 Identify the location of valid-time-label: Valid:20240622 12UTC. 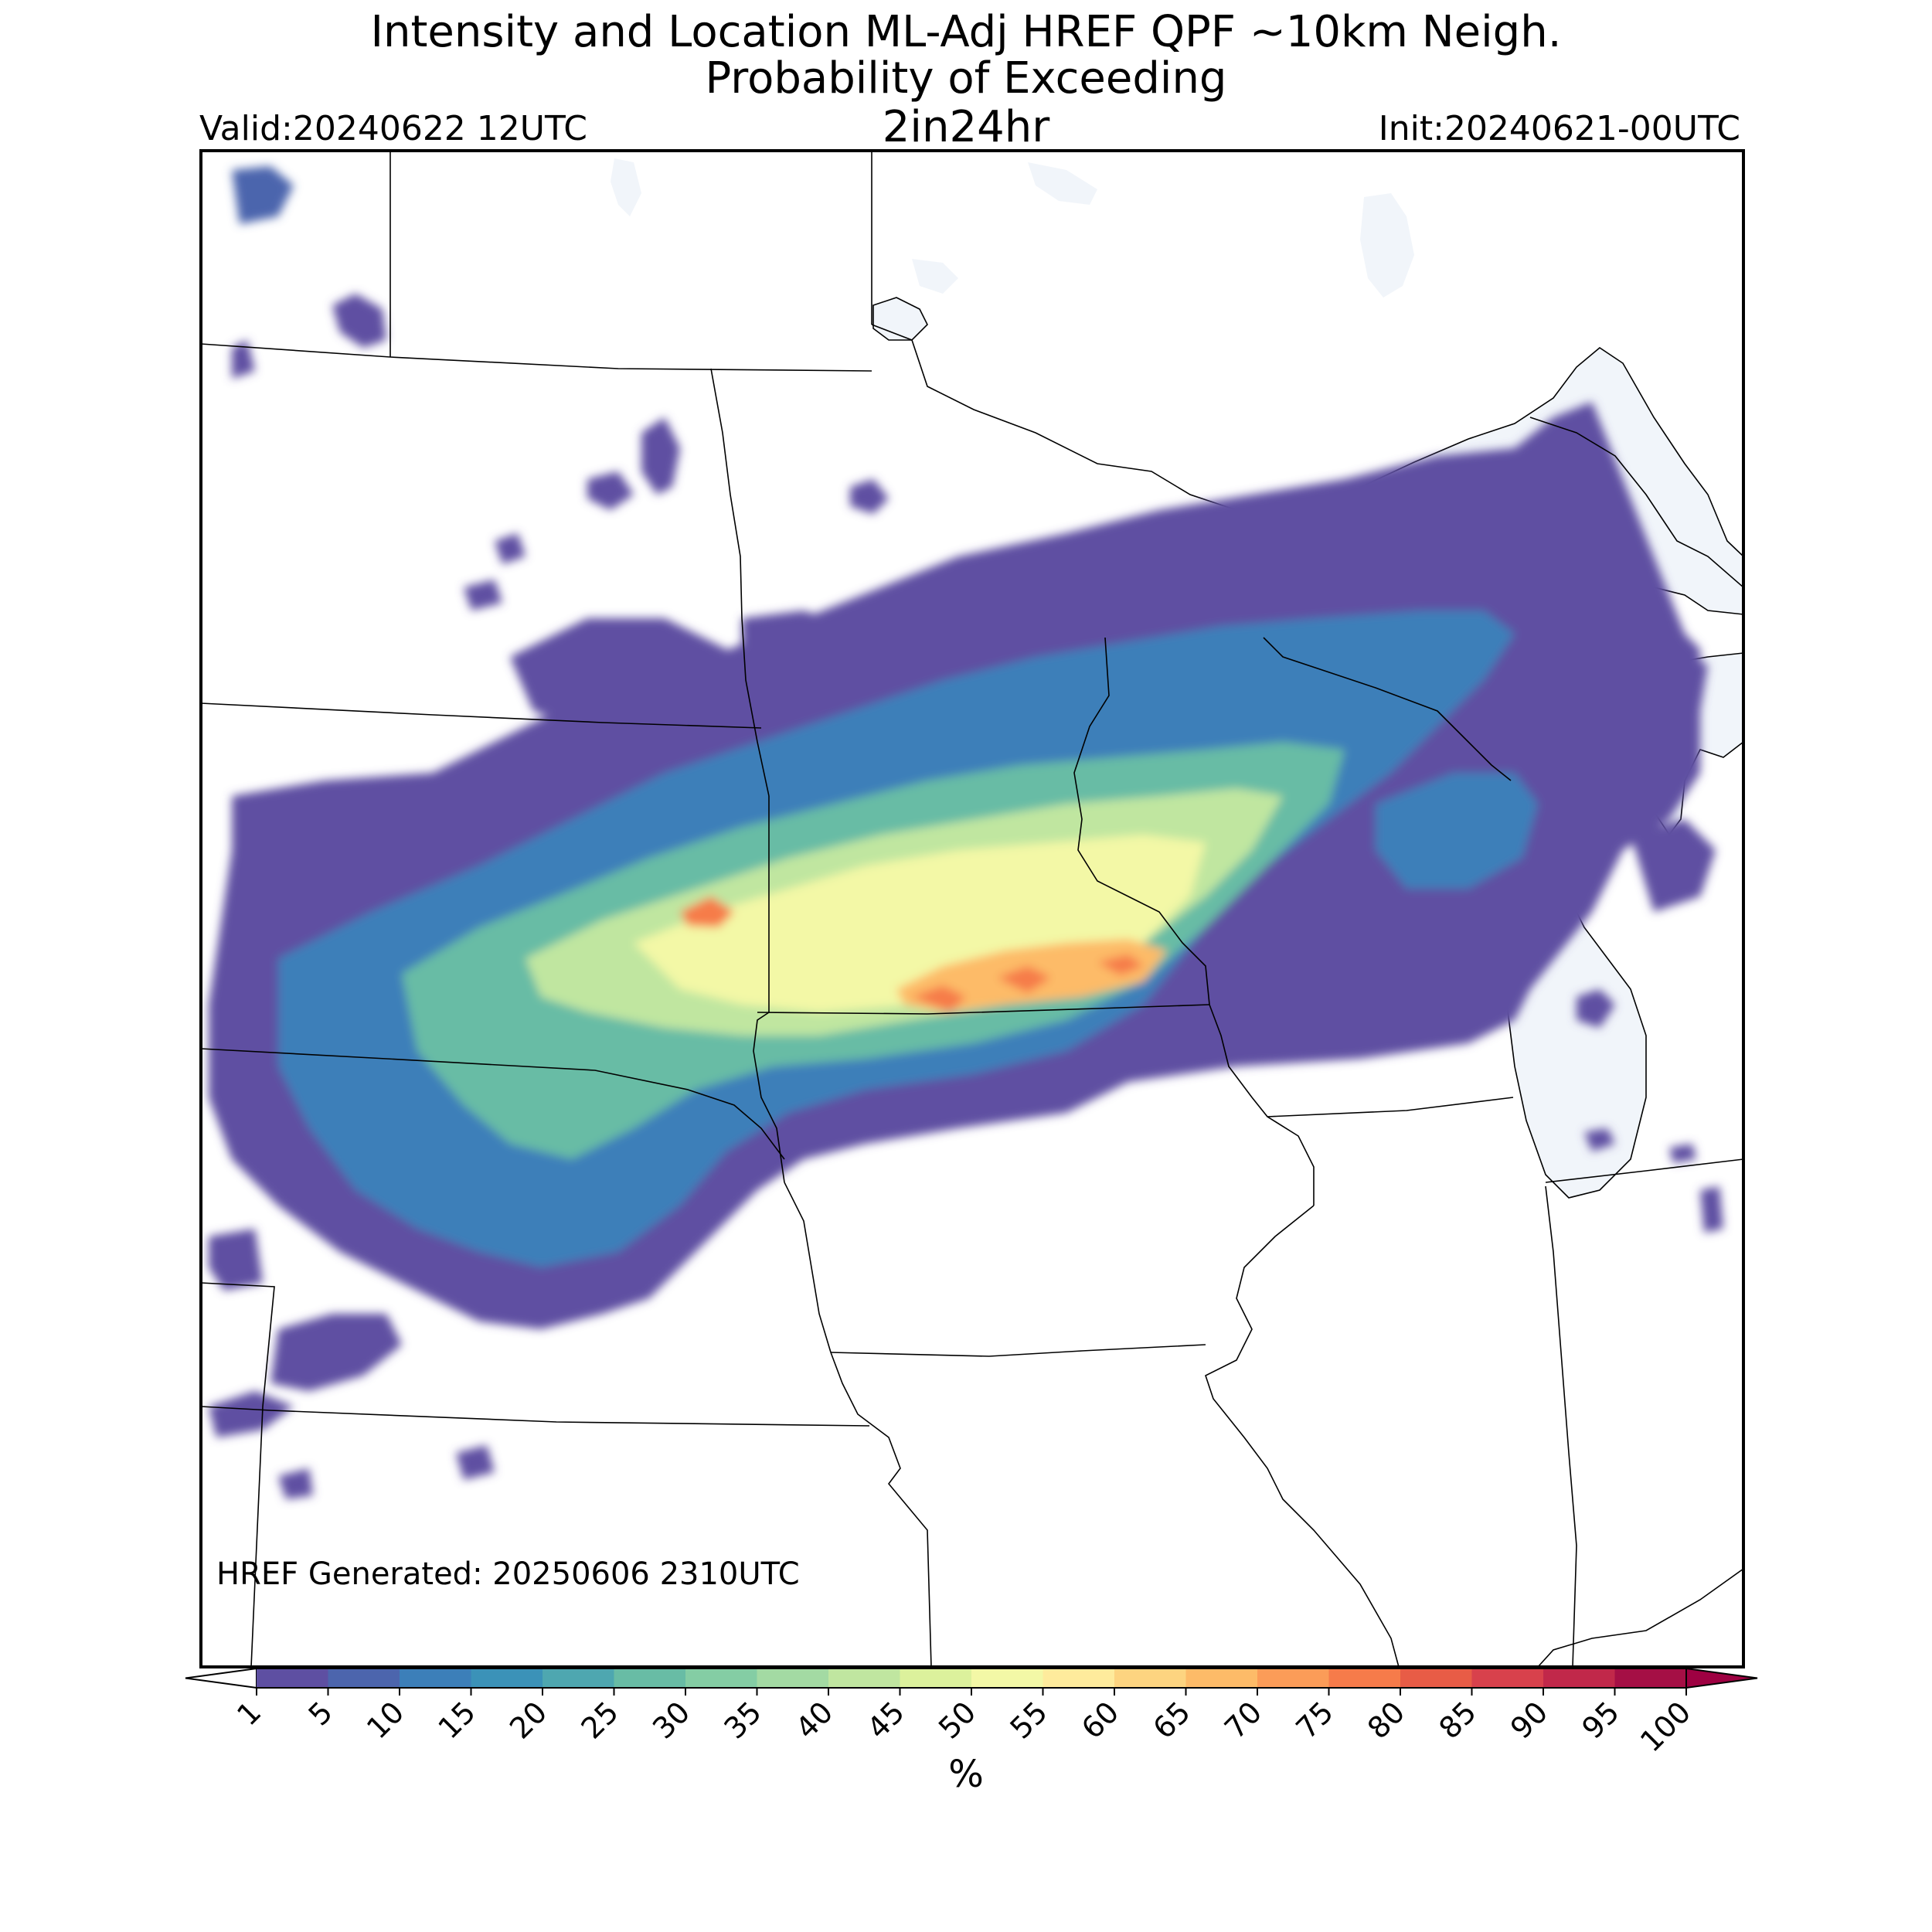
(394, 128).